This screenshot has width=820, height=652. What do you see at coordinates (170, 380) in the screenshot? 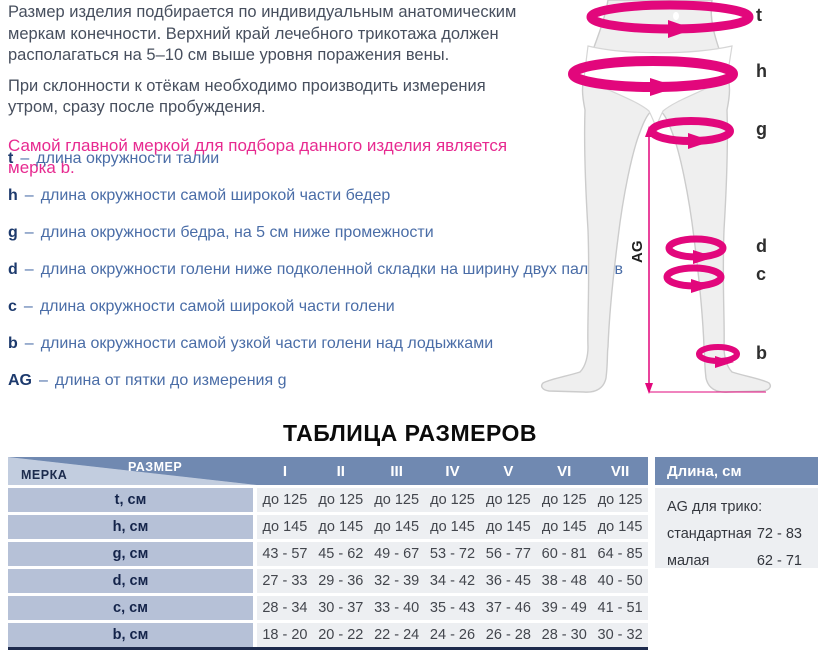
I see `measurement-desc: длина от пятки до измерения g` at bounding box center [170, 380].